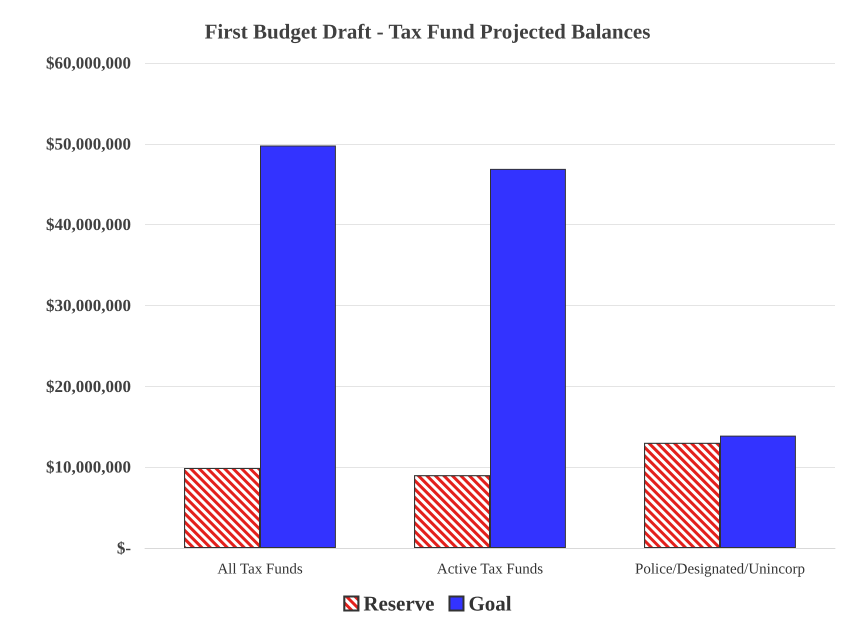 The image size is (855, 627). What do you see at coordinates (720, 570) in the screenshot?
I see `x-tick-label: Police/Designated/Unincorp` at bounding box center [720, 570].